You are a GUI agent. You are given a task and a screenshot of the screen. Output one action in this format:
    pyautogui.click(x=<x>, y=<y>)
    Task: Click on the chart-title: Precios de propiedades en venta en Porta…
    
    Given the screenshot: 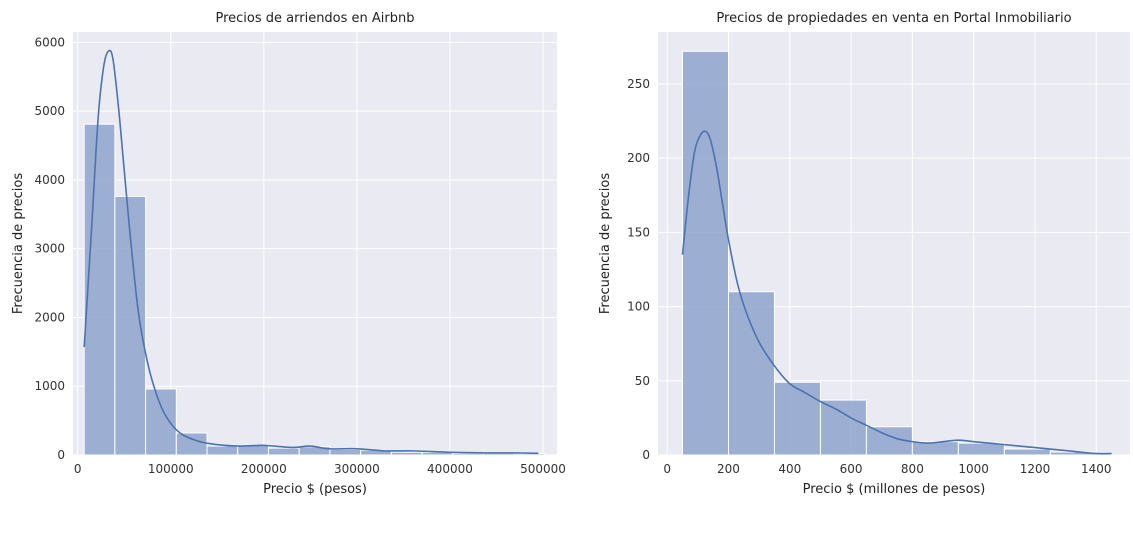 What is the action you would take?
    pyautogui.click(x=893, y=18)
    